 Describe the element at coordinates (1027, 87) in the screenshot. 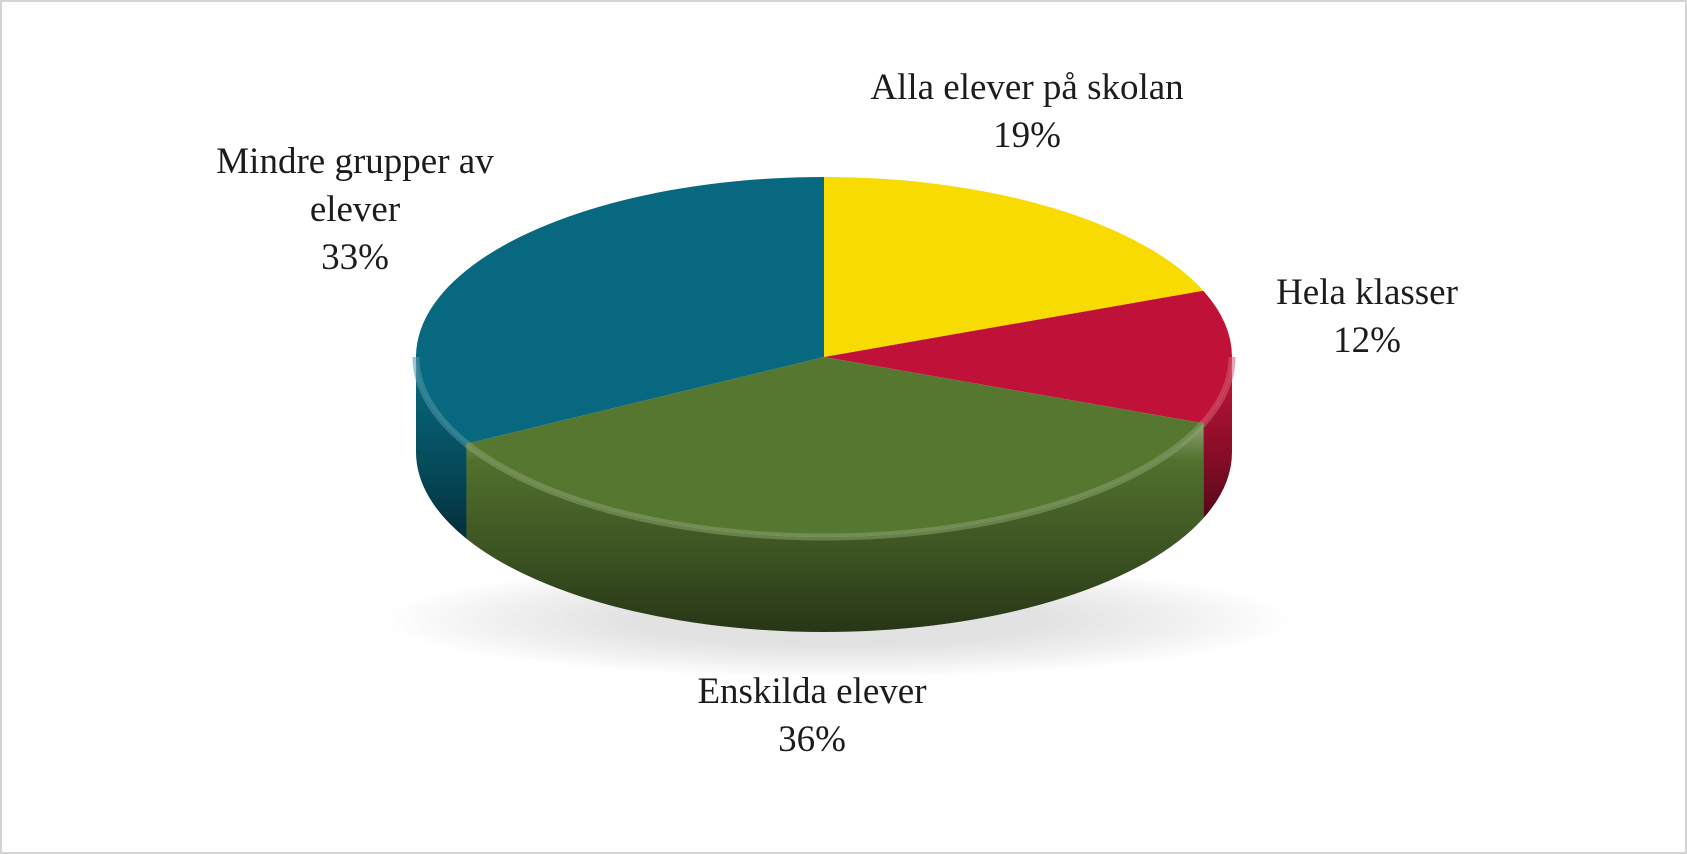

I see `slice-label-text: Alla elever på skolan` at that location.